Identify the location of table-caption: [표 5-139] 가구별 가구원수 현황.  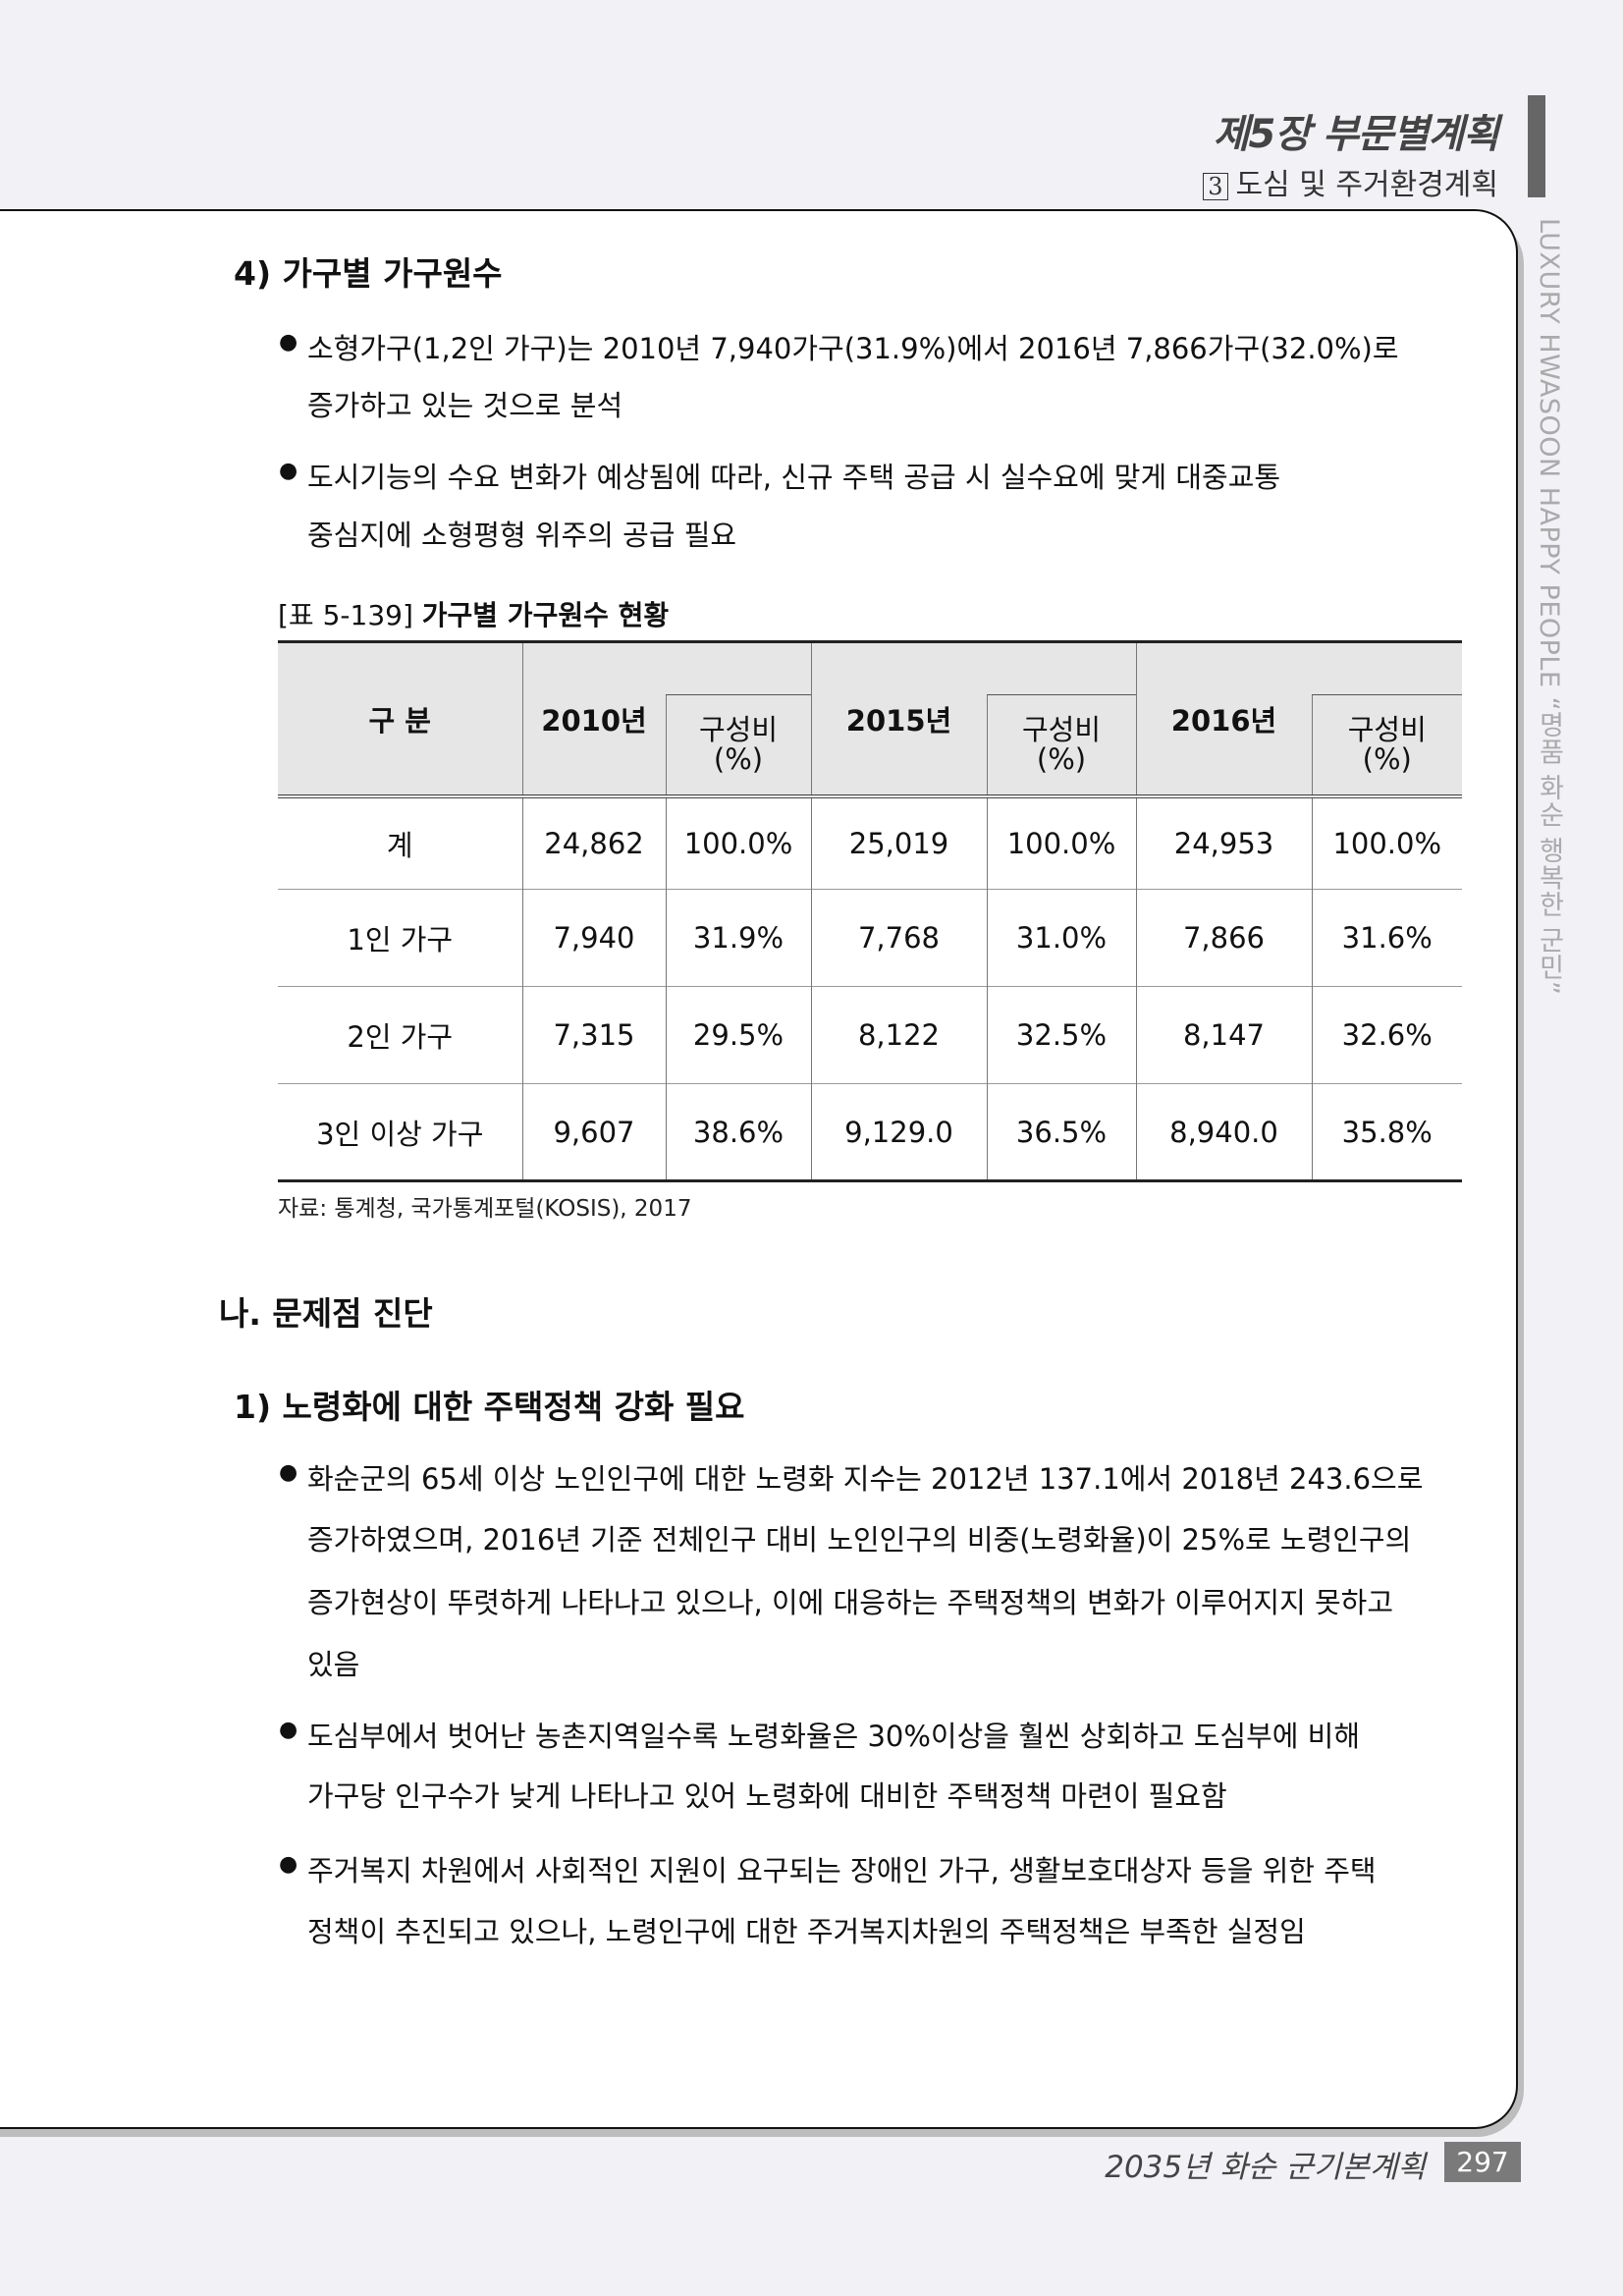
(473, 613).